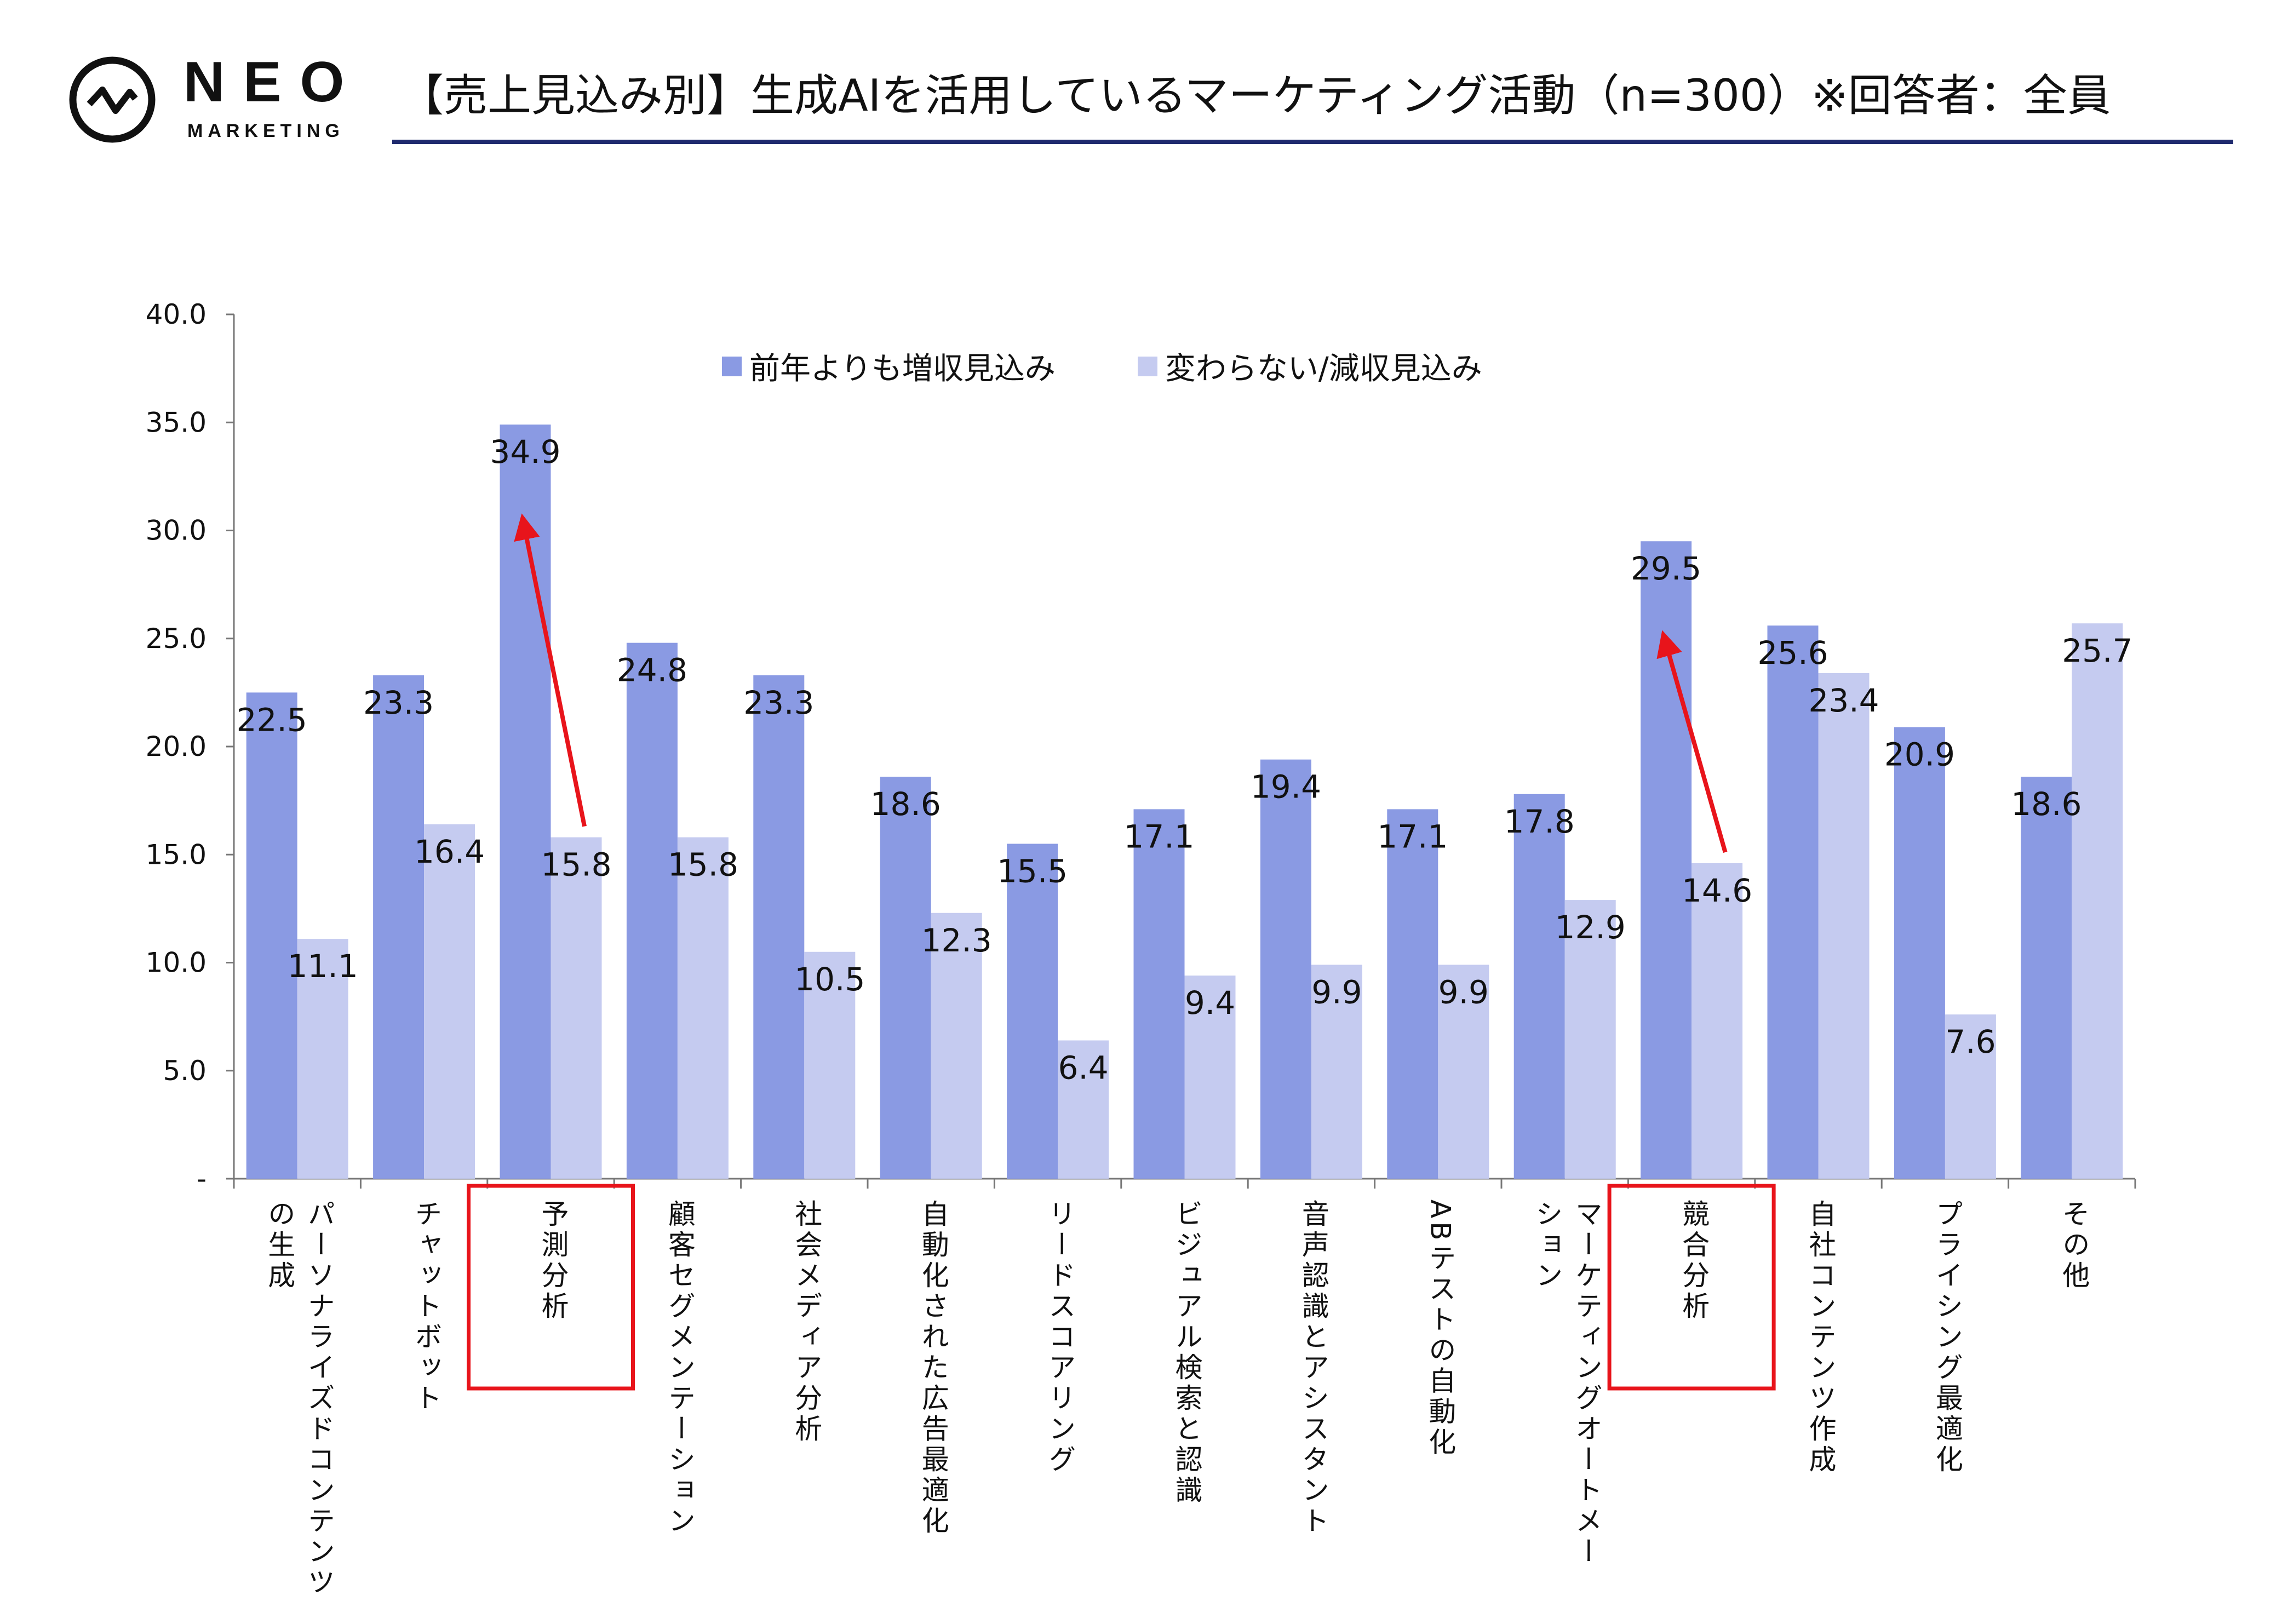 The width and height of the screenshot is (2282, 1624). I want to click on y-tick-label: 30.0, so click(176, 531).